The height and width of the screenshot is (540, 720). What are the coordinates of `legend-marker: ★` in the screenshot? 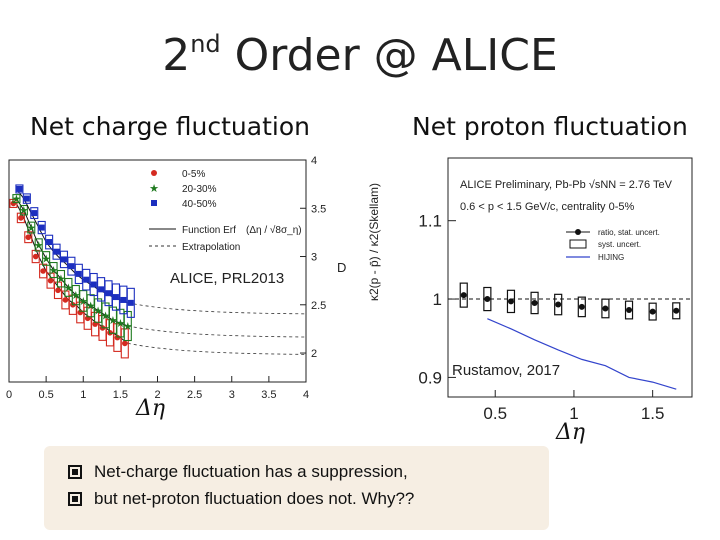 It's located at (154, 189).